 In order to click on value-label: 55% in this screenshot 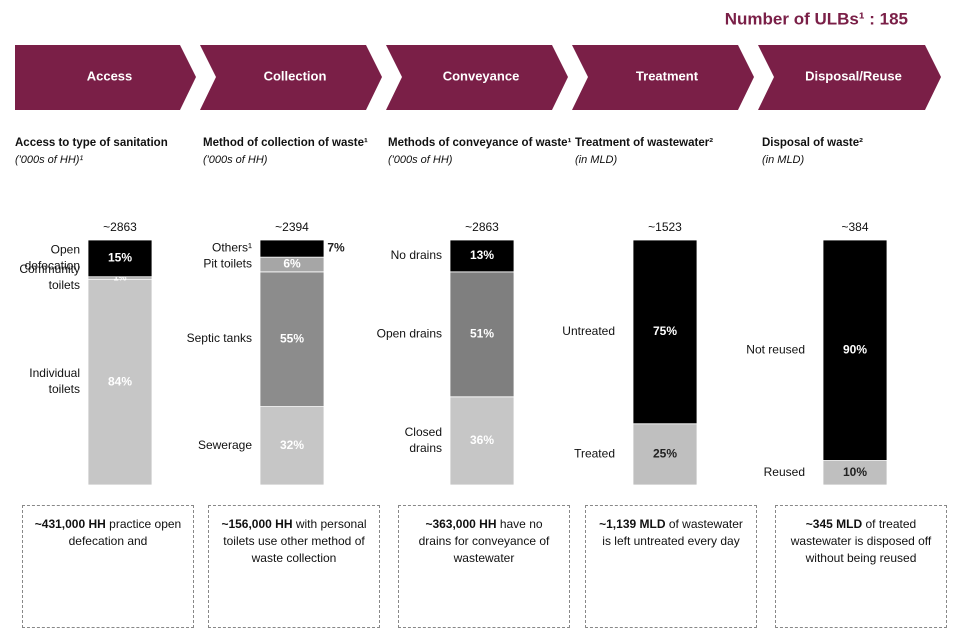, I will do `click(292, 338)`.